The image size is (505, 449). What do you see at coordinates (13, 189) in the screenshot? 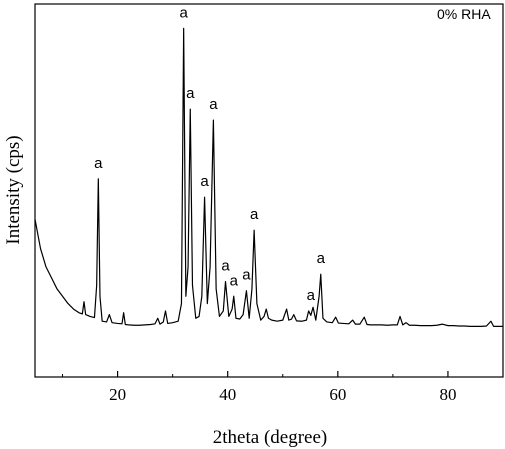
I see `y-axis-title: Intensity (cps)` at bounding box center [13, 189].